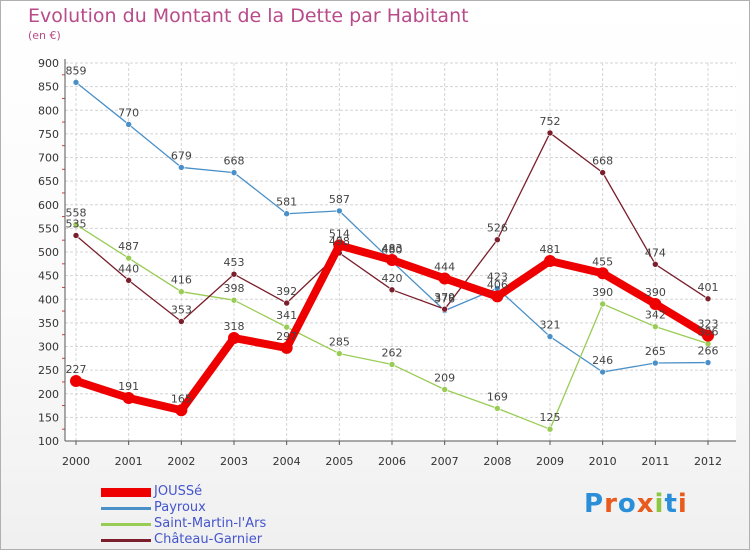 This screenshot has width=750, height=550. What do you see at coordinates (602, 360) in the screenshot?
I see `data-label-series-1: 246` at bounding box center [602, 360].